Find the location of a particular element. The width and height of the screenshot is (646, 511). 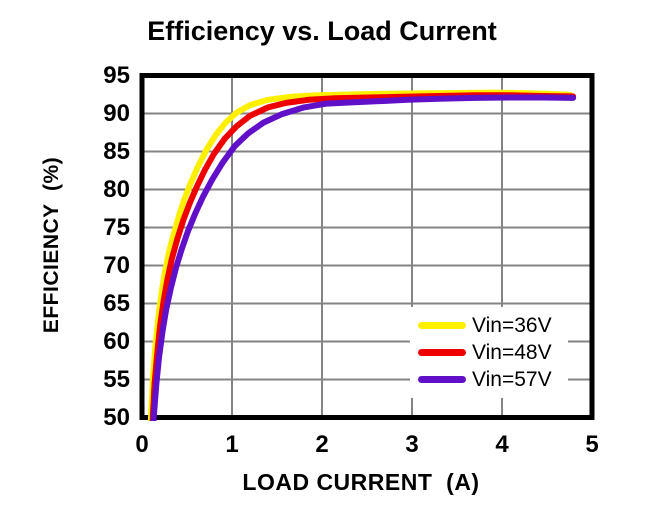

legend-item: Vin=57V is located at coordinates (493, 379).